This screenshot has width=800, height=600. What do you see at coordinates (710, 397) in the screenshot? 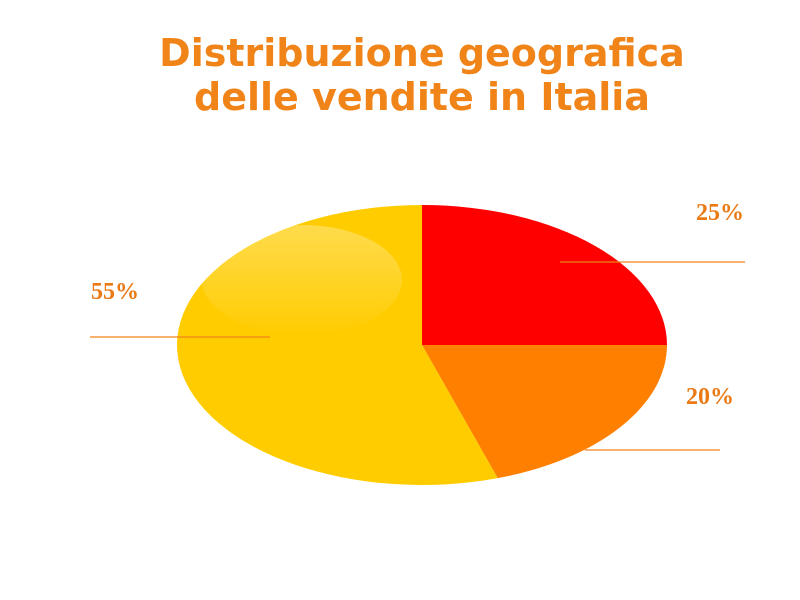
I see `data-label: 20%` at bounding box center [710, 397].